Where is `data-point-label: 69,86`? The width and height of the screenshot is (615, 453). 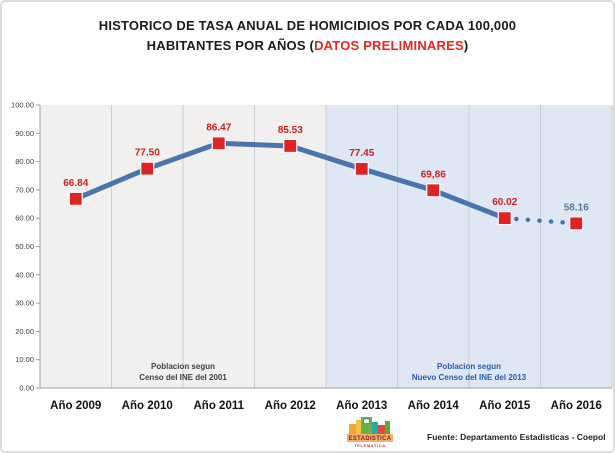
data-point-label: 69,86 is located at coordinates (433, 174).